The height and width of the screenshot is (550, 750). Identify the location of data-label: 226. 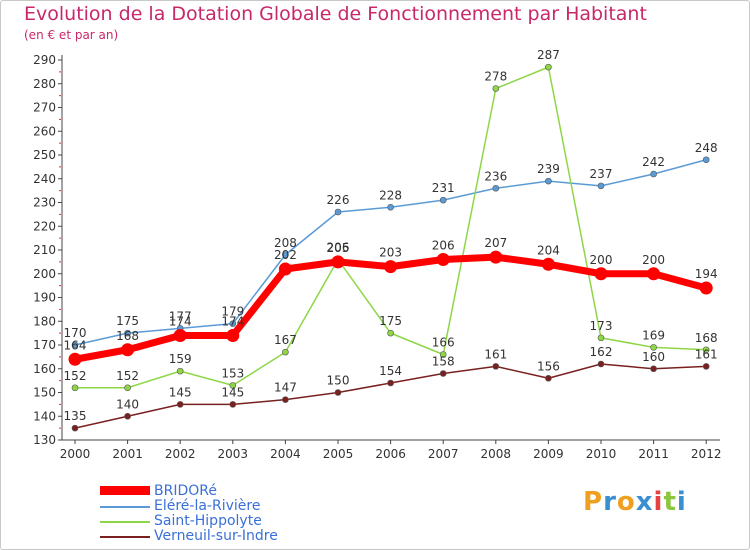
(338, 200).